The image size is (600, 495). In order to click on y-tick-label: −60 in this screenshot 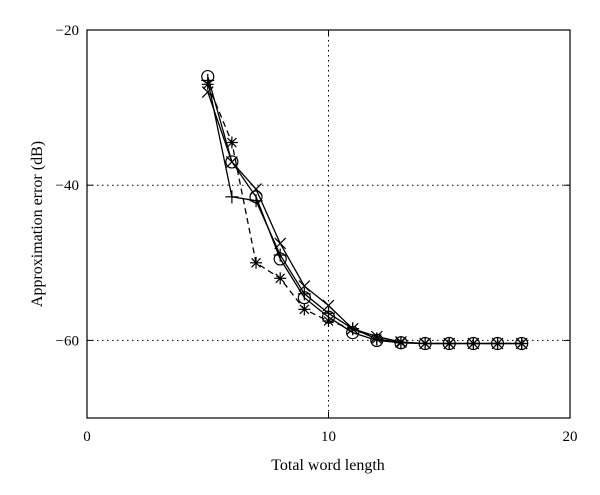, I will do `click(67, 341)`.